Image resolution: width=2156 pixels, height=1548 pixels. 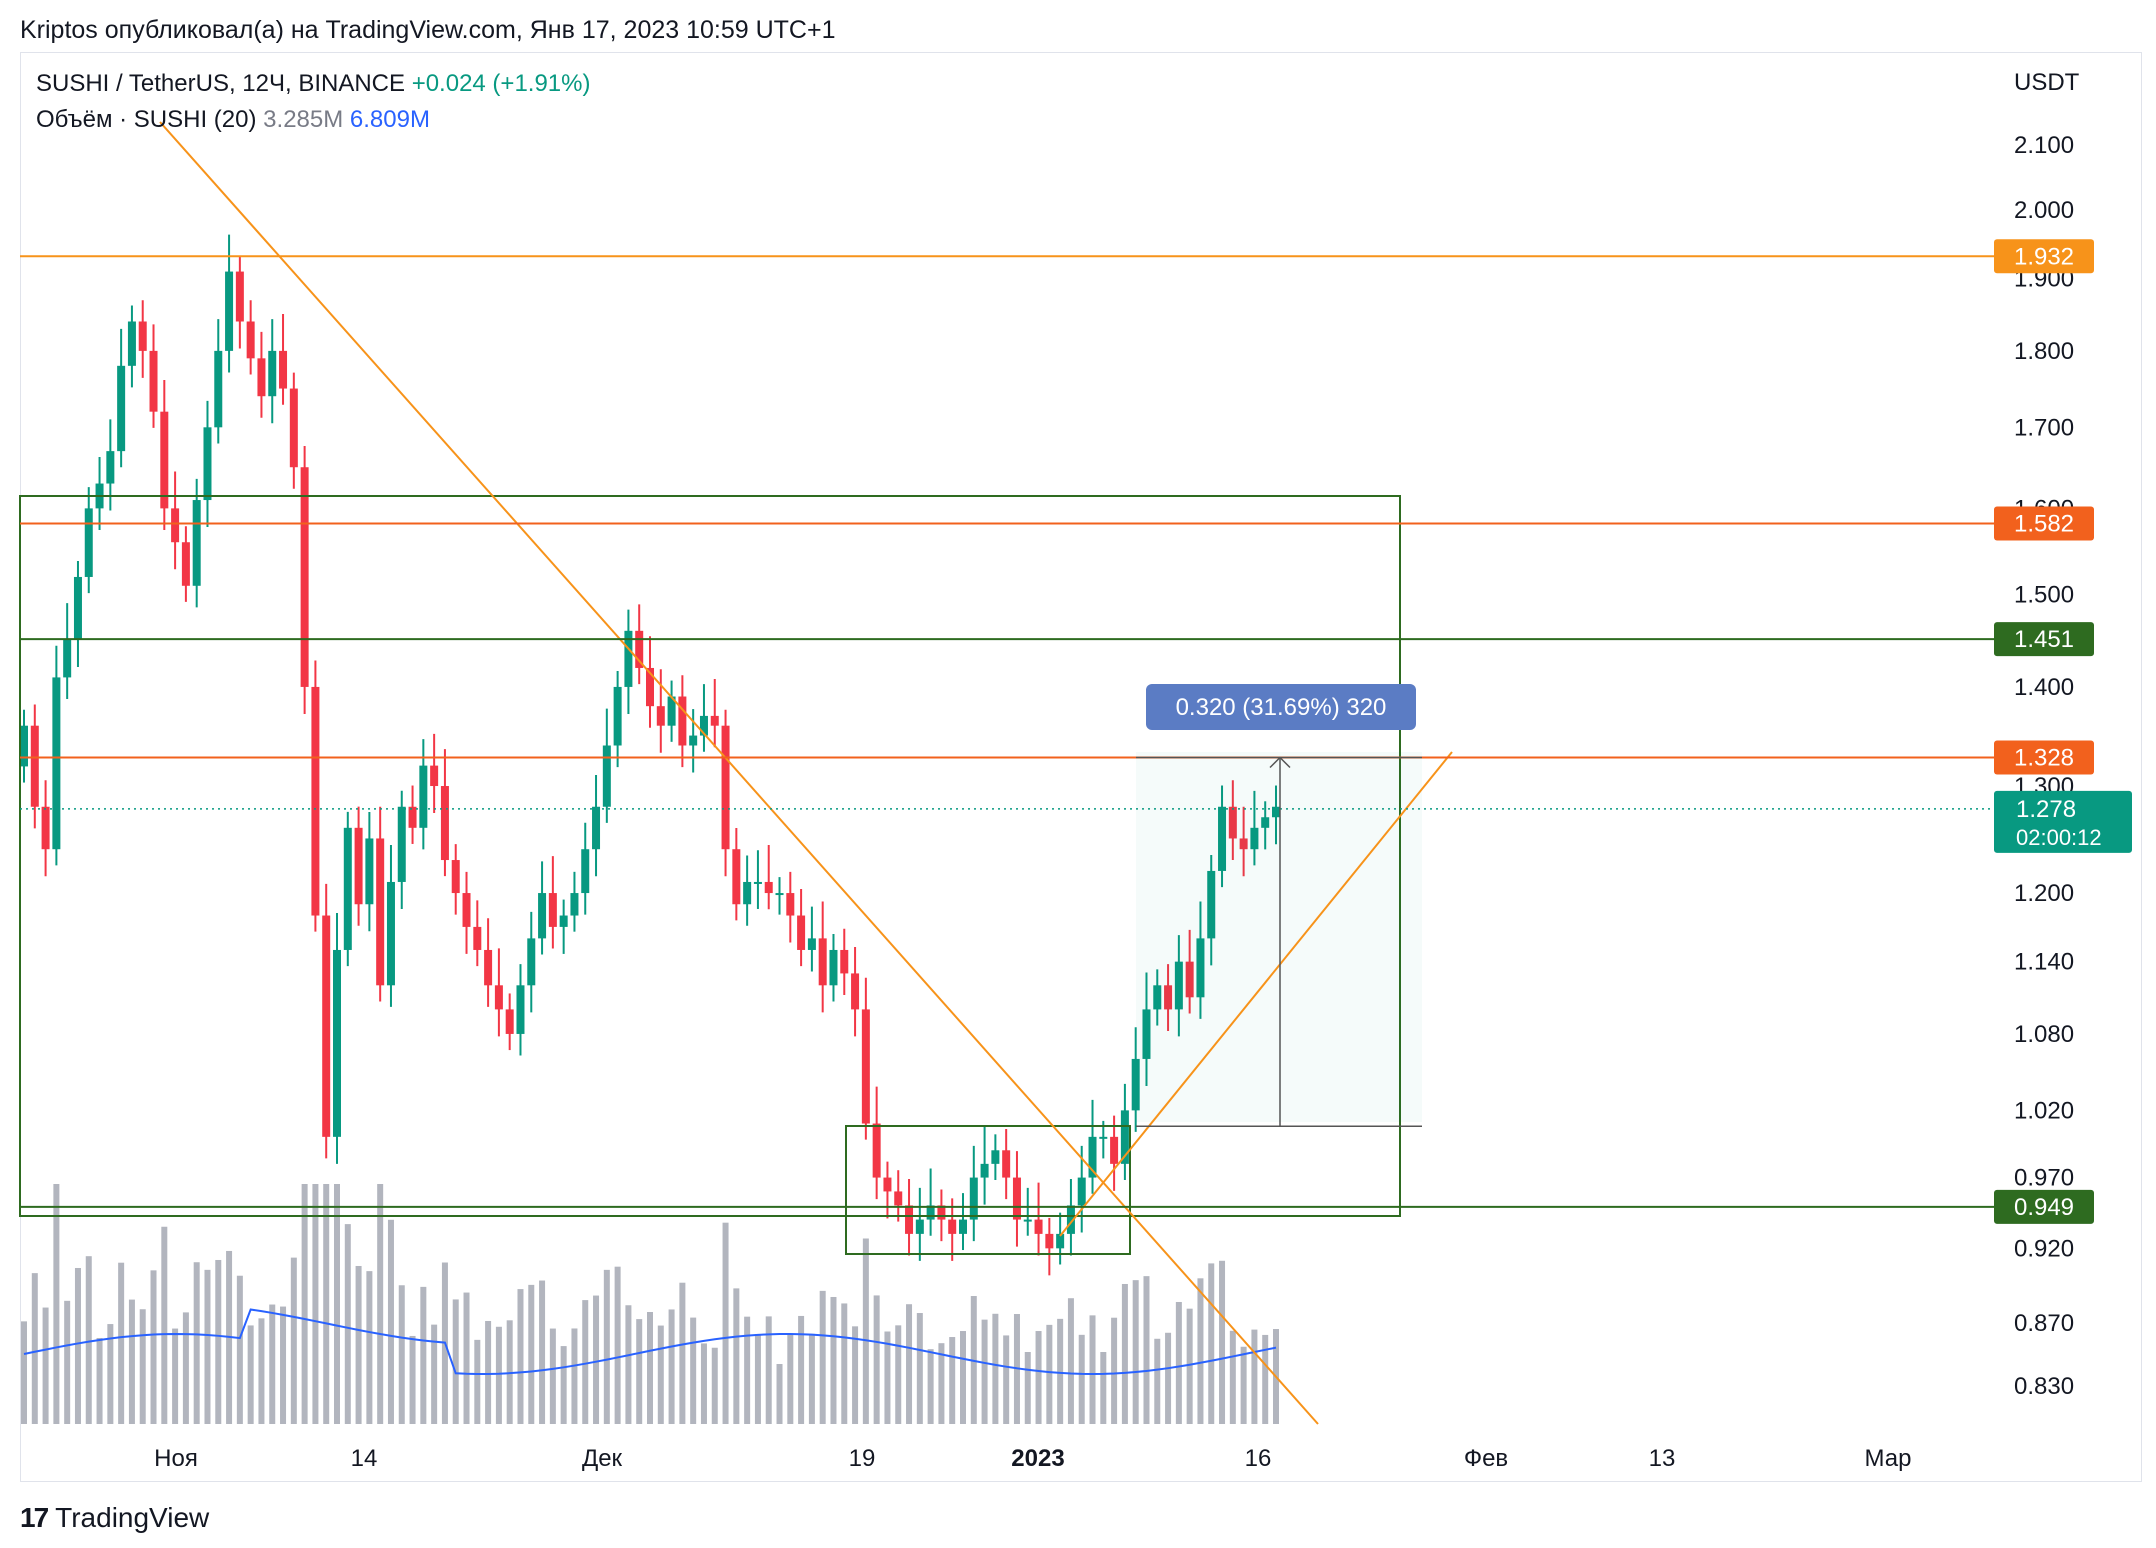 I want to click on price-change: +0.024 (+1.91%), so click(x=501, y=83).